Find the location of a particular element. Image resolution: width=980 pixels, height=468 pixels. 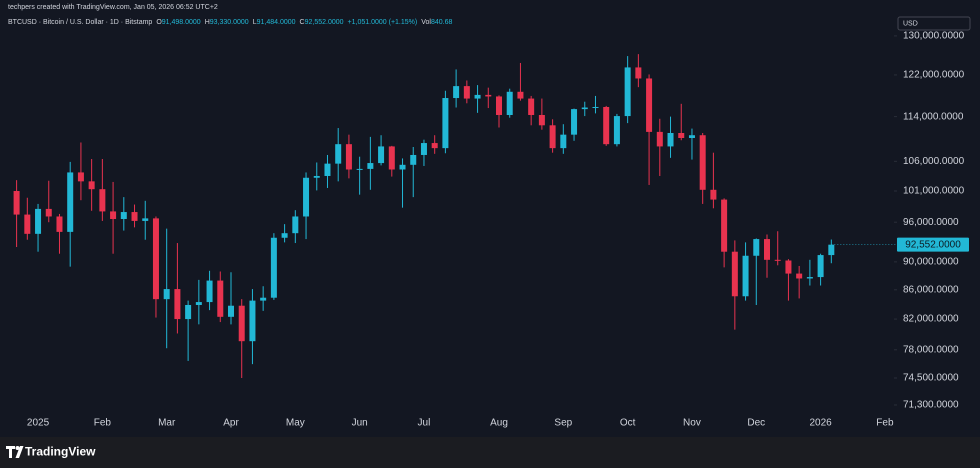

x-tick-label: 2026 is located at coordinates (820, 423).